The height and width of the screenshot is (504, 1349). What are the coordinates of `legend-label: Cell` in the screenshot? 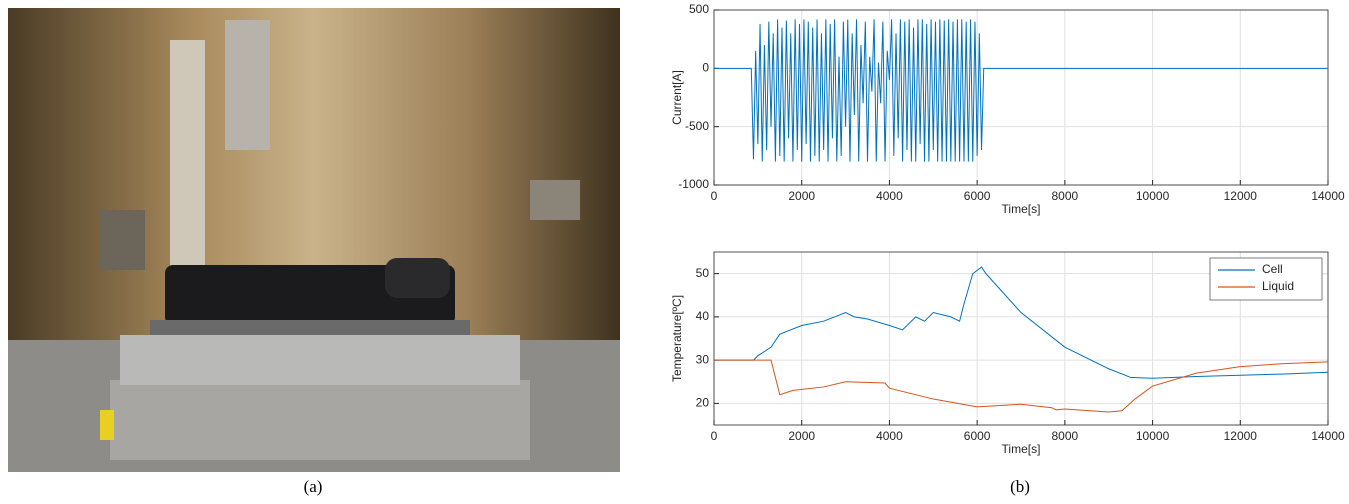 It's located at (1272, 269).